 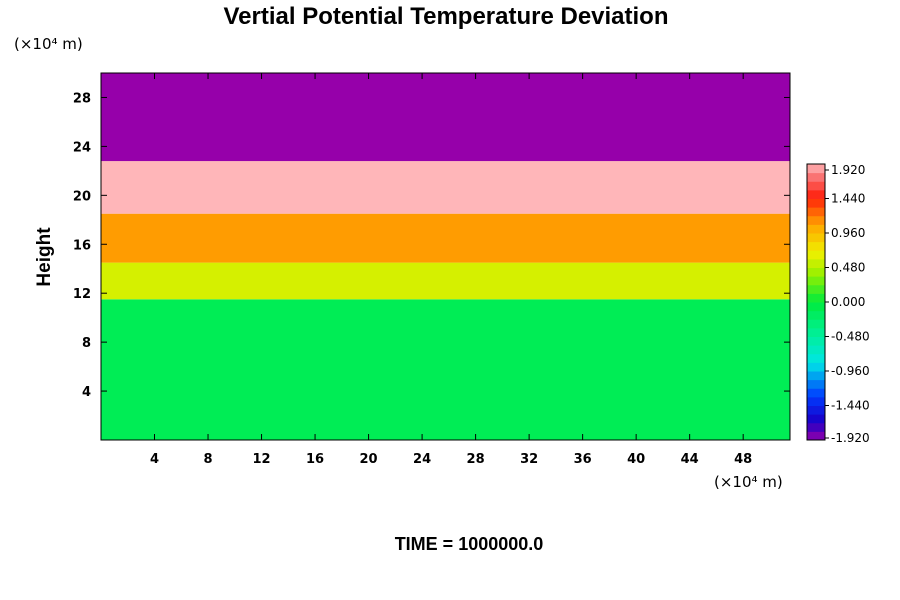 I want to click on chart-title: Vertial Potential Temperature Deviation, so click(x=445, y=16).